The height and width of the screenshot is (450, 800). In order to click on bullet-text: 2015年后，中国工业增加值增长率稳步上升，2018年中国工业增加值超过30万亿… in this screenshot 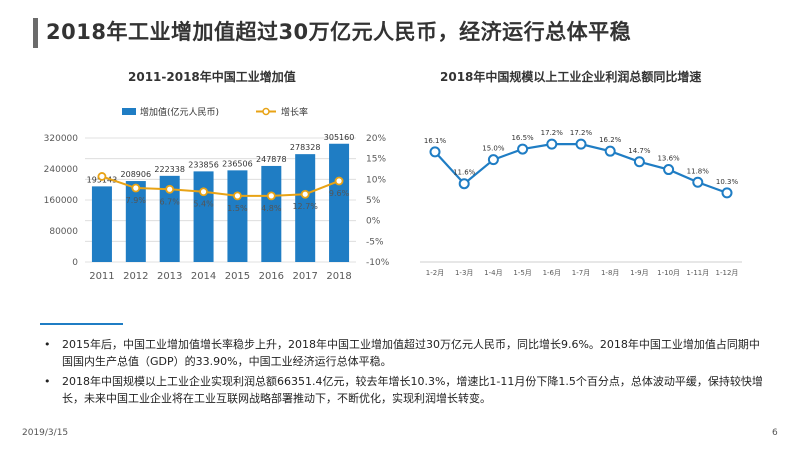, I will do `click(411, 353)`.